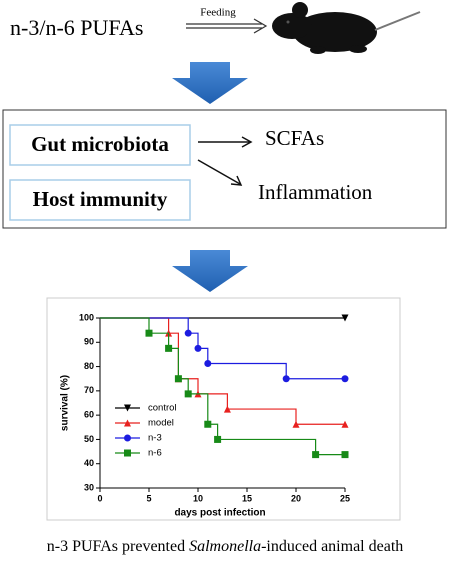 The image size is (450, 562). What do you see at coordinates (65, 403) in the screenshot?
I see `y-axis-label: survival (%)` at bounding box center [65, 403].